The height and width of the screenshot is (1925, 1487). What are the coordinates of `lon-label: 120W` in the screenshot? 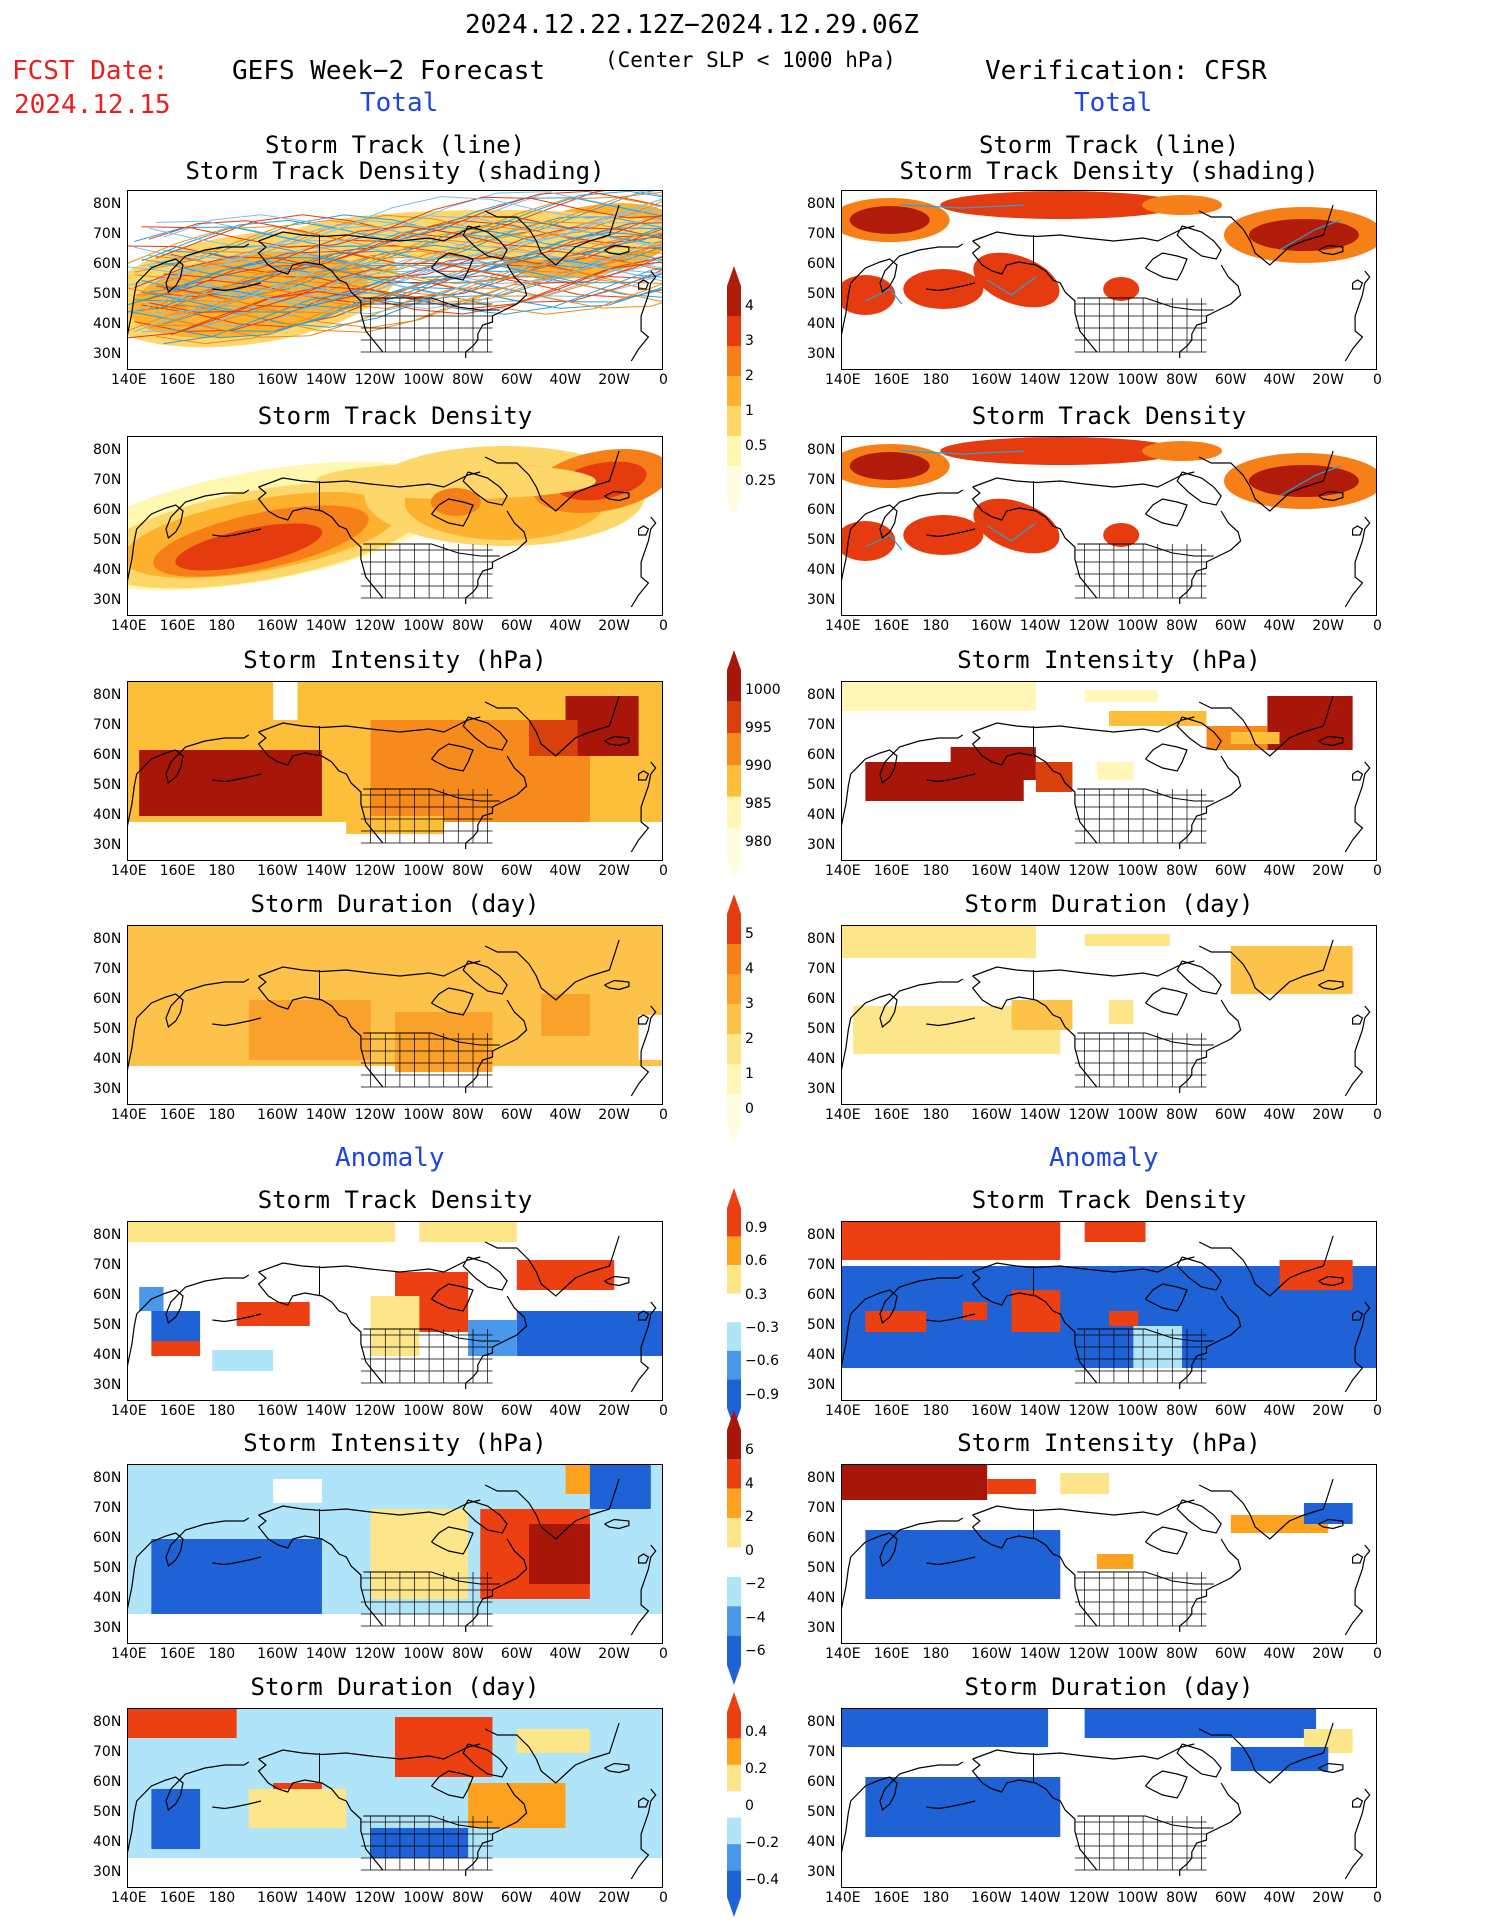 It's located at (1089, 1654).